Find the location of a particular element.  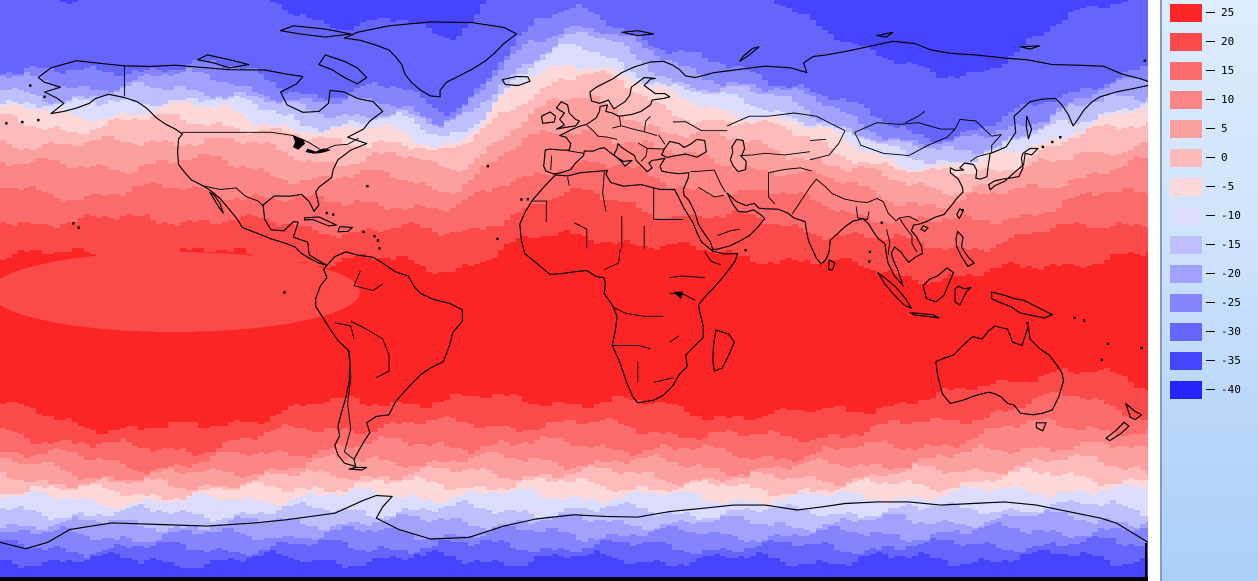

coast-borneo is located at coordinates (938, 285).